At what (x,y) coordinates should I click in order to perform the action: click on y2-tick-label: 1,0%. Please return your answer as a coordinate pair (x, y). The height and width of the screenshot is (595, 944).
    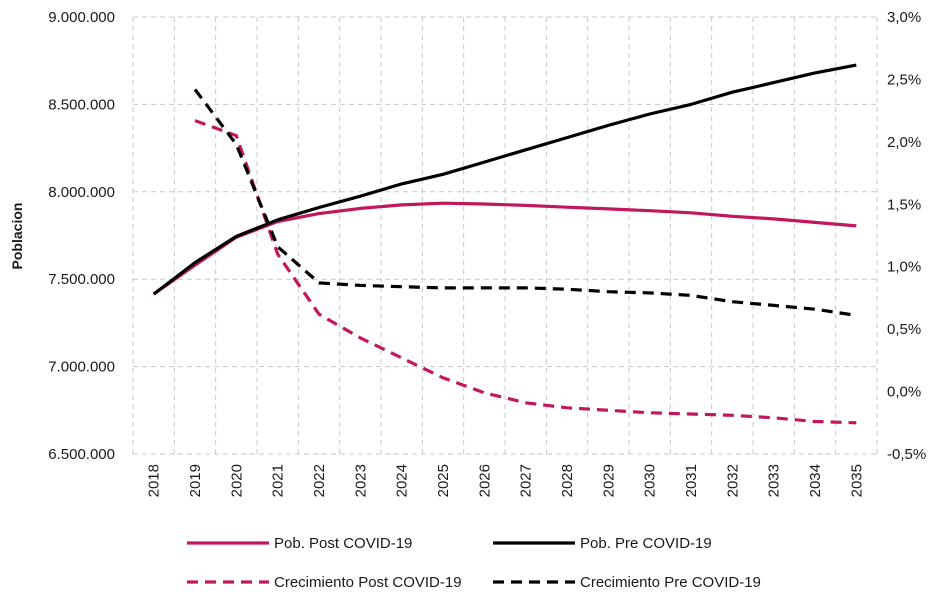
    Looking at the image, I should click on (904, 267).